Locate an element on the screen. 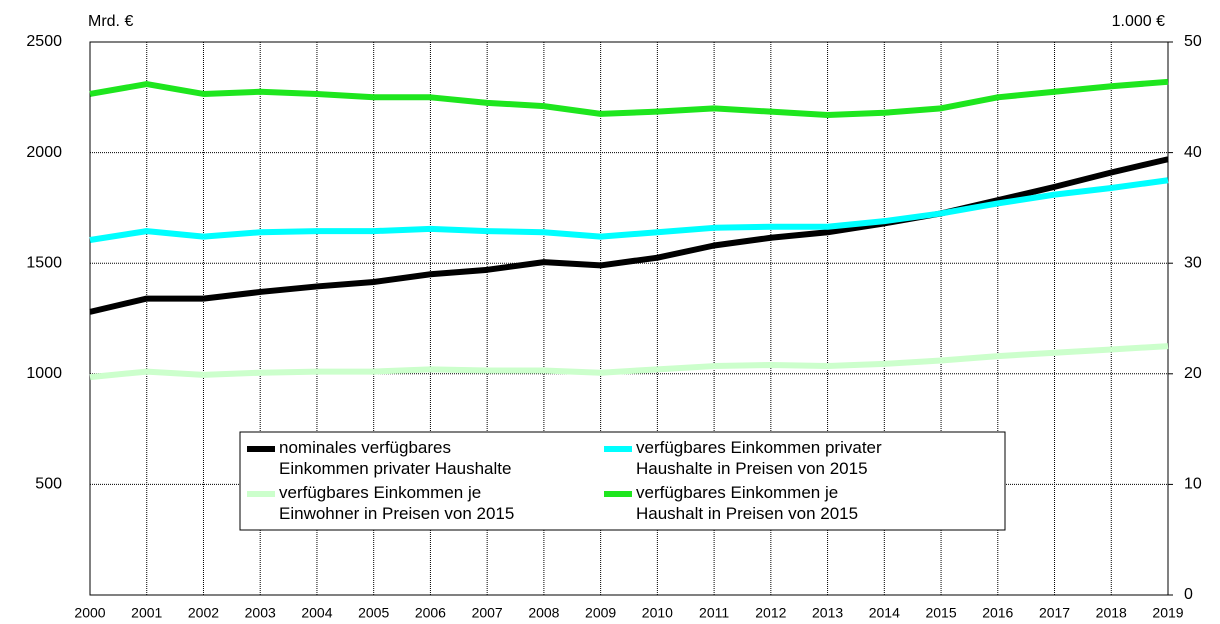  y-tick-label: 2500 is located at coordinates (44, 41).